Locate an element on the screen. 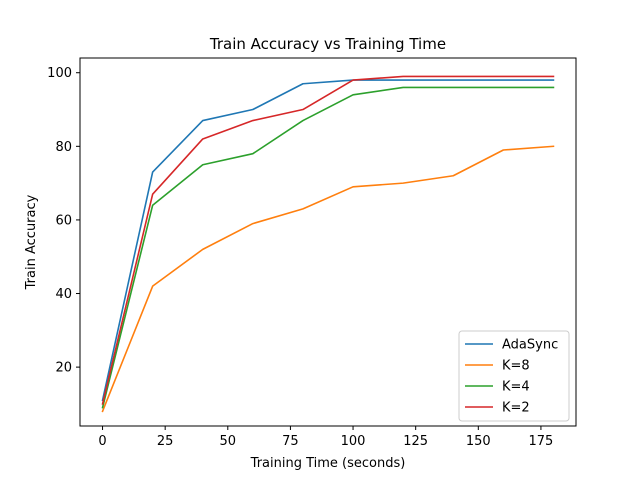  legend: AdaSync K=8 K=4 K=2 is located at coordinates (514, 376).